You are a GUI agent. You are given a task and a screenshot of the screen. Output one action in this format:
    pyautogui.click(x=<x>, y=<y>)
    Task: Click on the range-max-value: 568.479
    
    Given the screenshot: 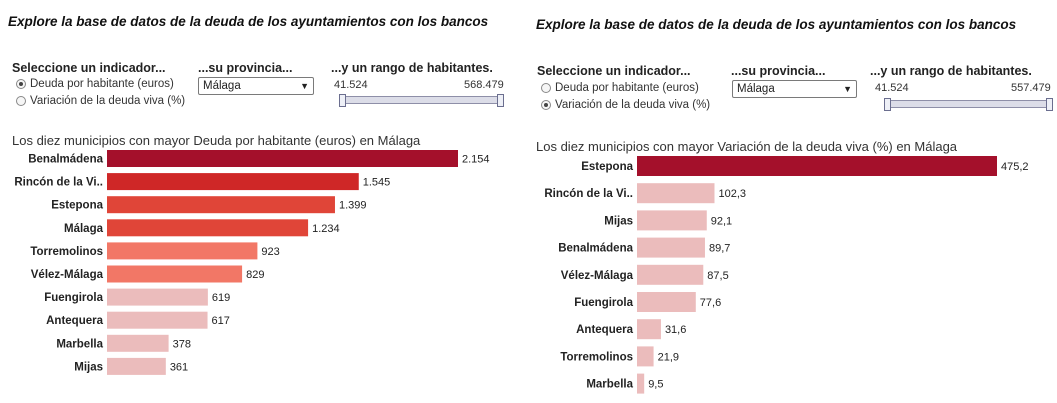 What is the action you would take?
    pyautogui.click(x=484, y=85)
    